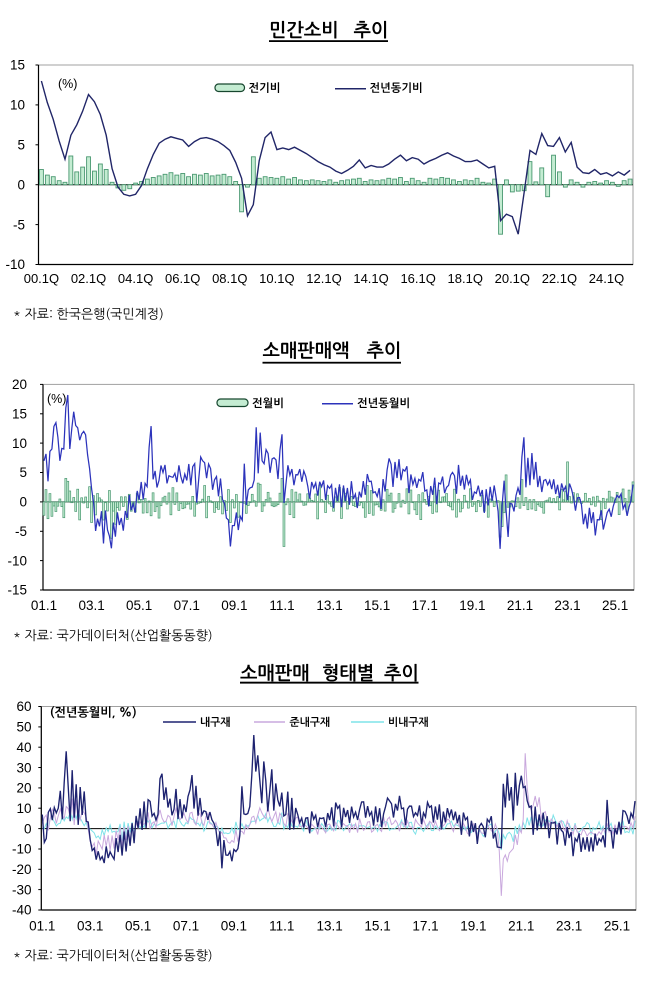 This screenshot has width=650, height=993. Describe the element at coordinates (229, 278) in the screenshot. I see `svg-text: 08.1Q` at that location.